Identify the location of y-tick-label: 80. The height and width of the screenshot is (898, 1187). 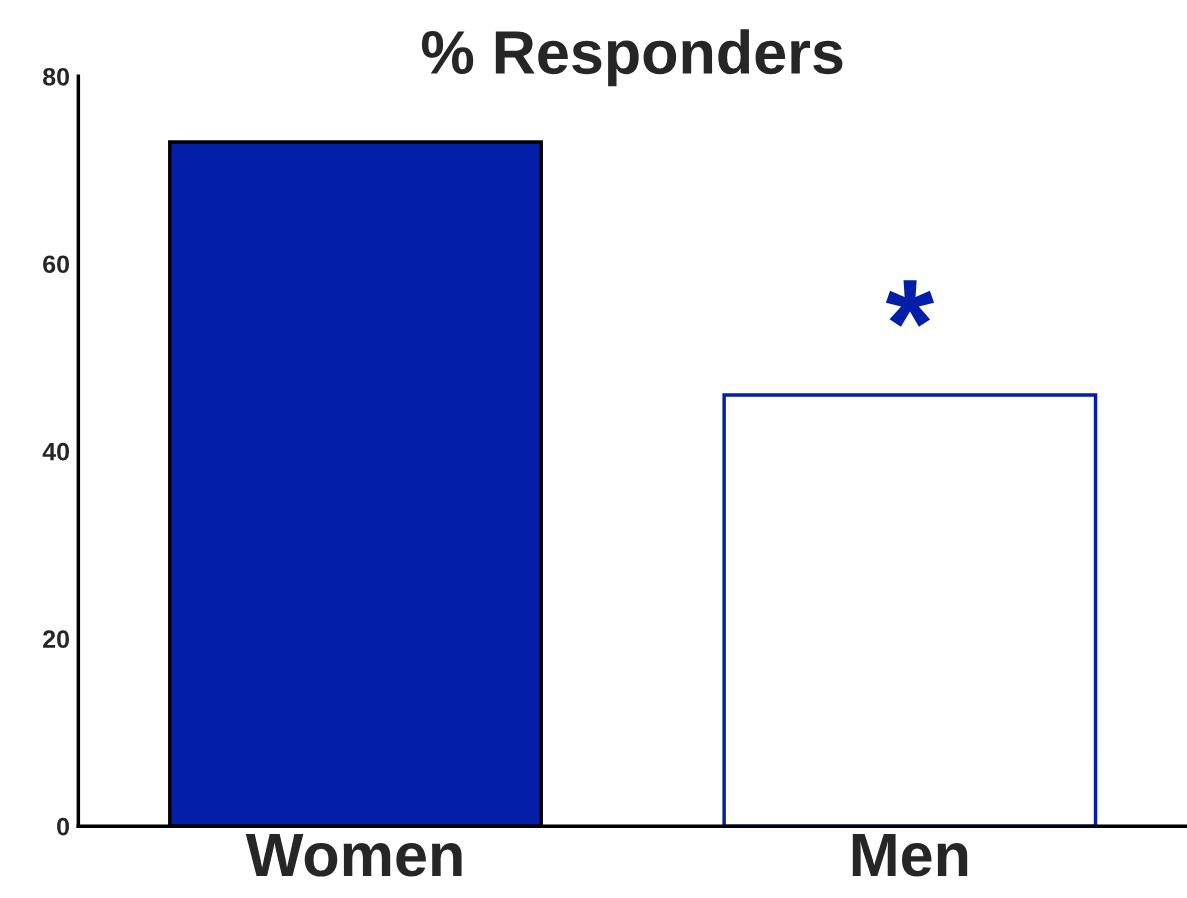
(56, 76).